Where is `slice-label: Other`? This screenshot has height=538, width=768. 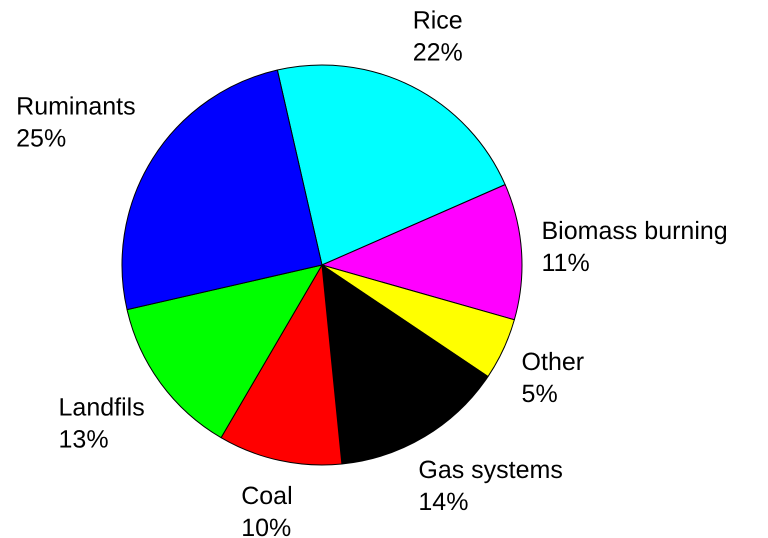 slice-label: Other is located at coordinates (553, 362).